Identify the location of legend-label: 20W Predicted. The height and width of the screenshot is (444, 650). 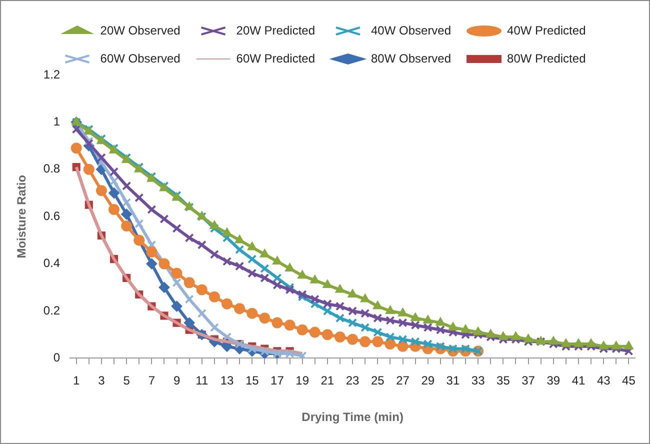
(275, 30).